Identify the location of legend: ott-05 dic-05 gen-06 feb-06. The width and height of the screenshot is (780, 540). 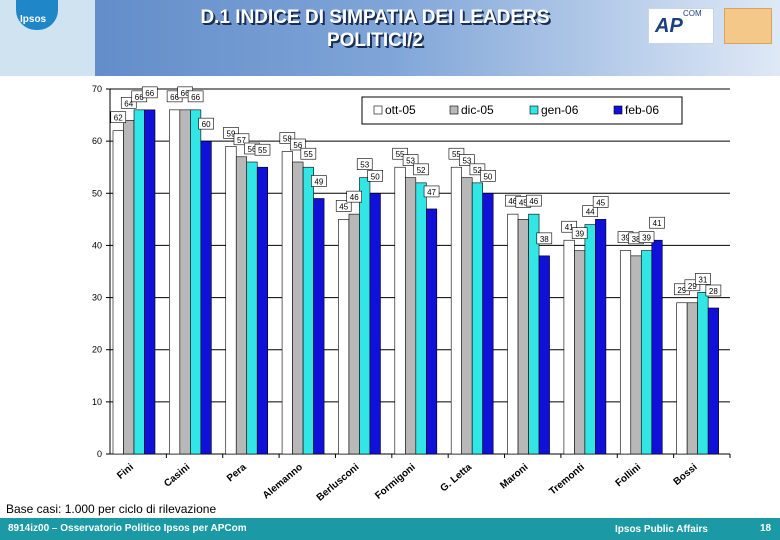
(522, 110).